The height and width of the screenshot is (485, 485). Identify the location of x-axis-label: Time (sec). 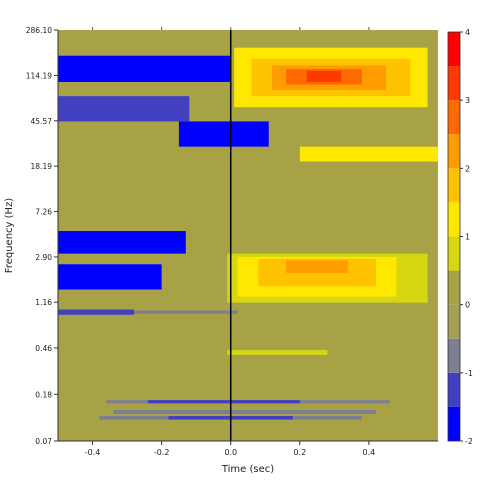
(247, 469).